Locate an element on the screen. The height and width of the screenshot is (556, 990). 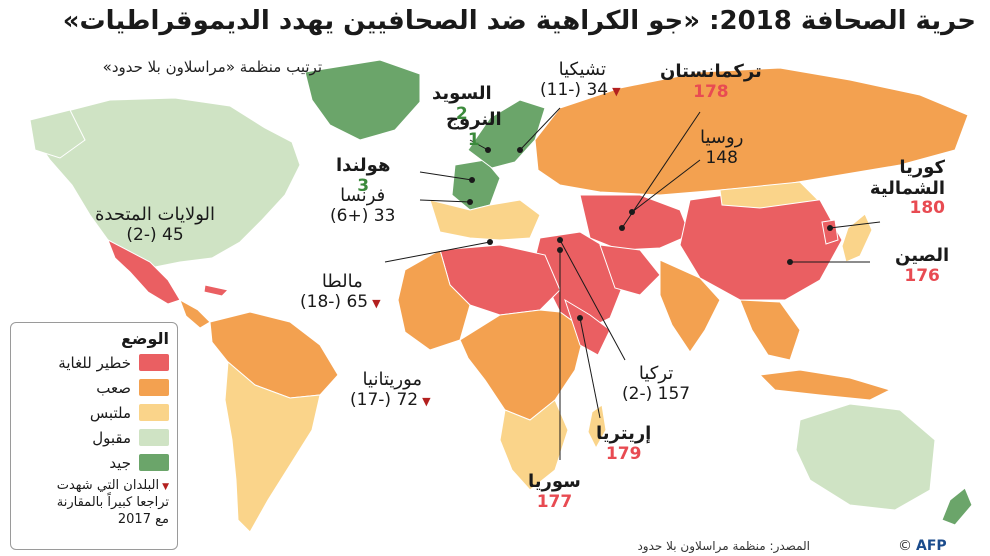
legend-label: جيد is located at coordinates (120, 462).